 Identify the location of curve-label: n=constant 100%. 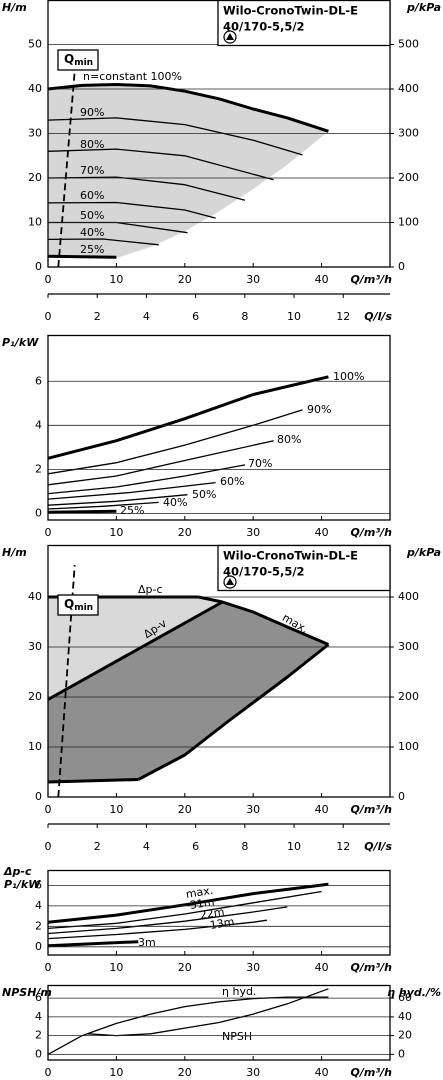
(132, 76).